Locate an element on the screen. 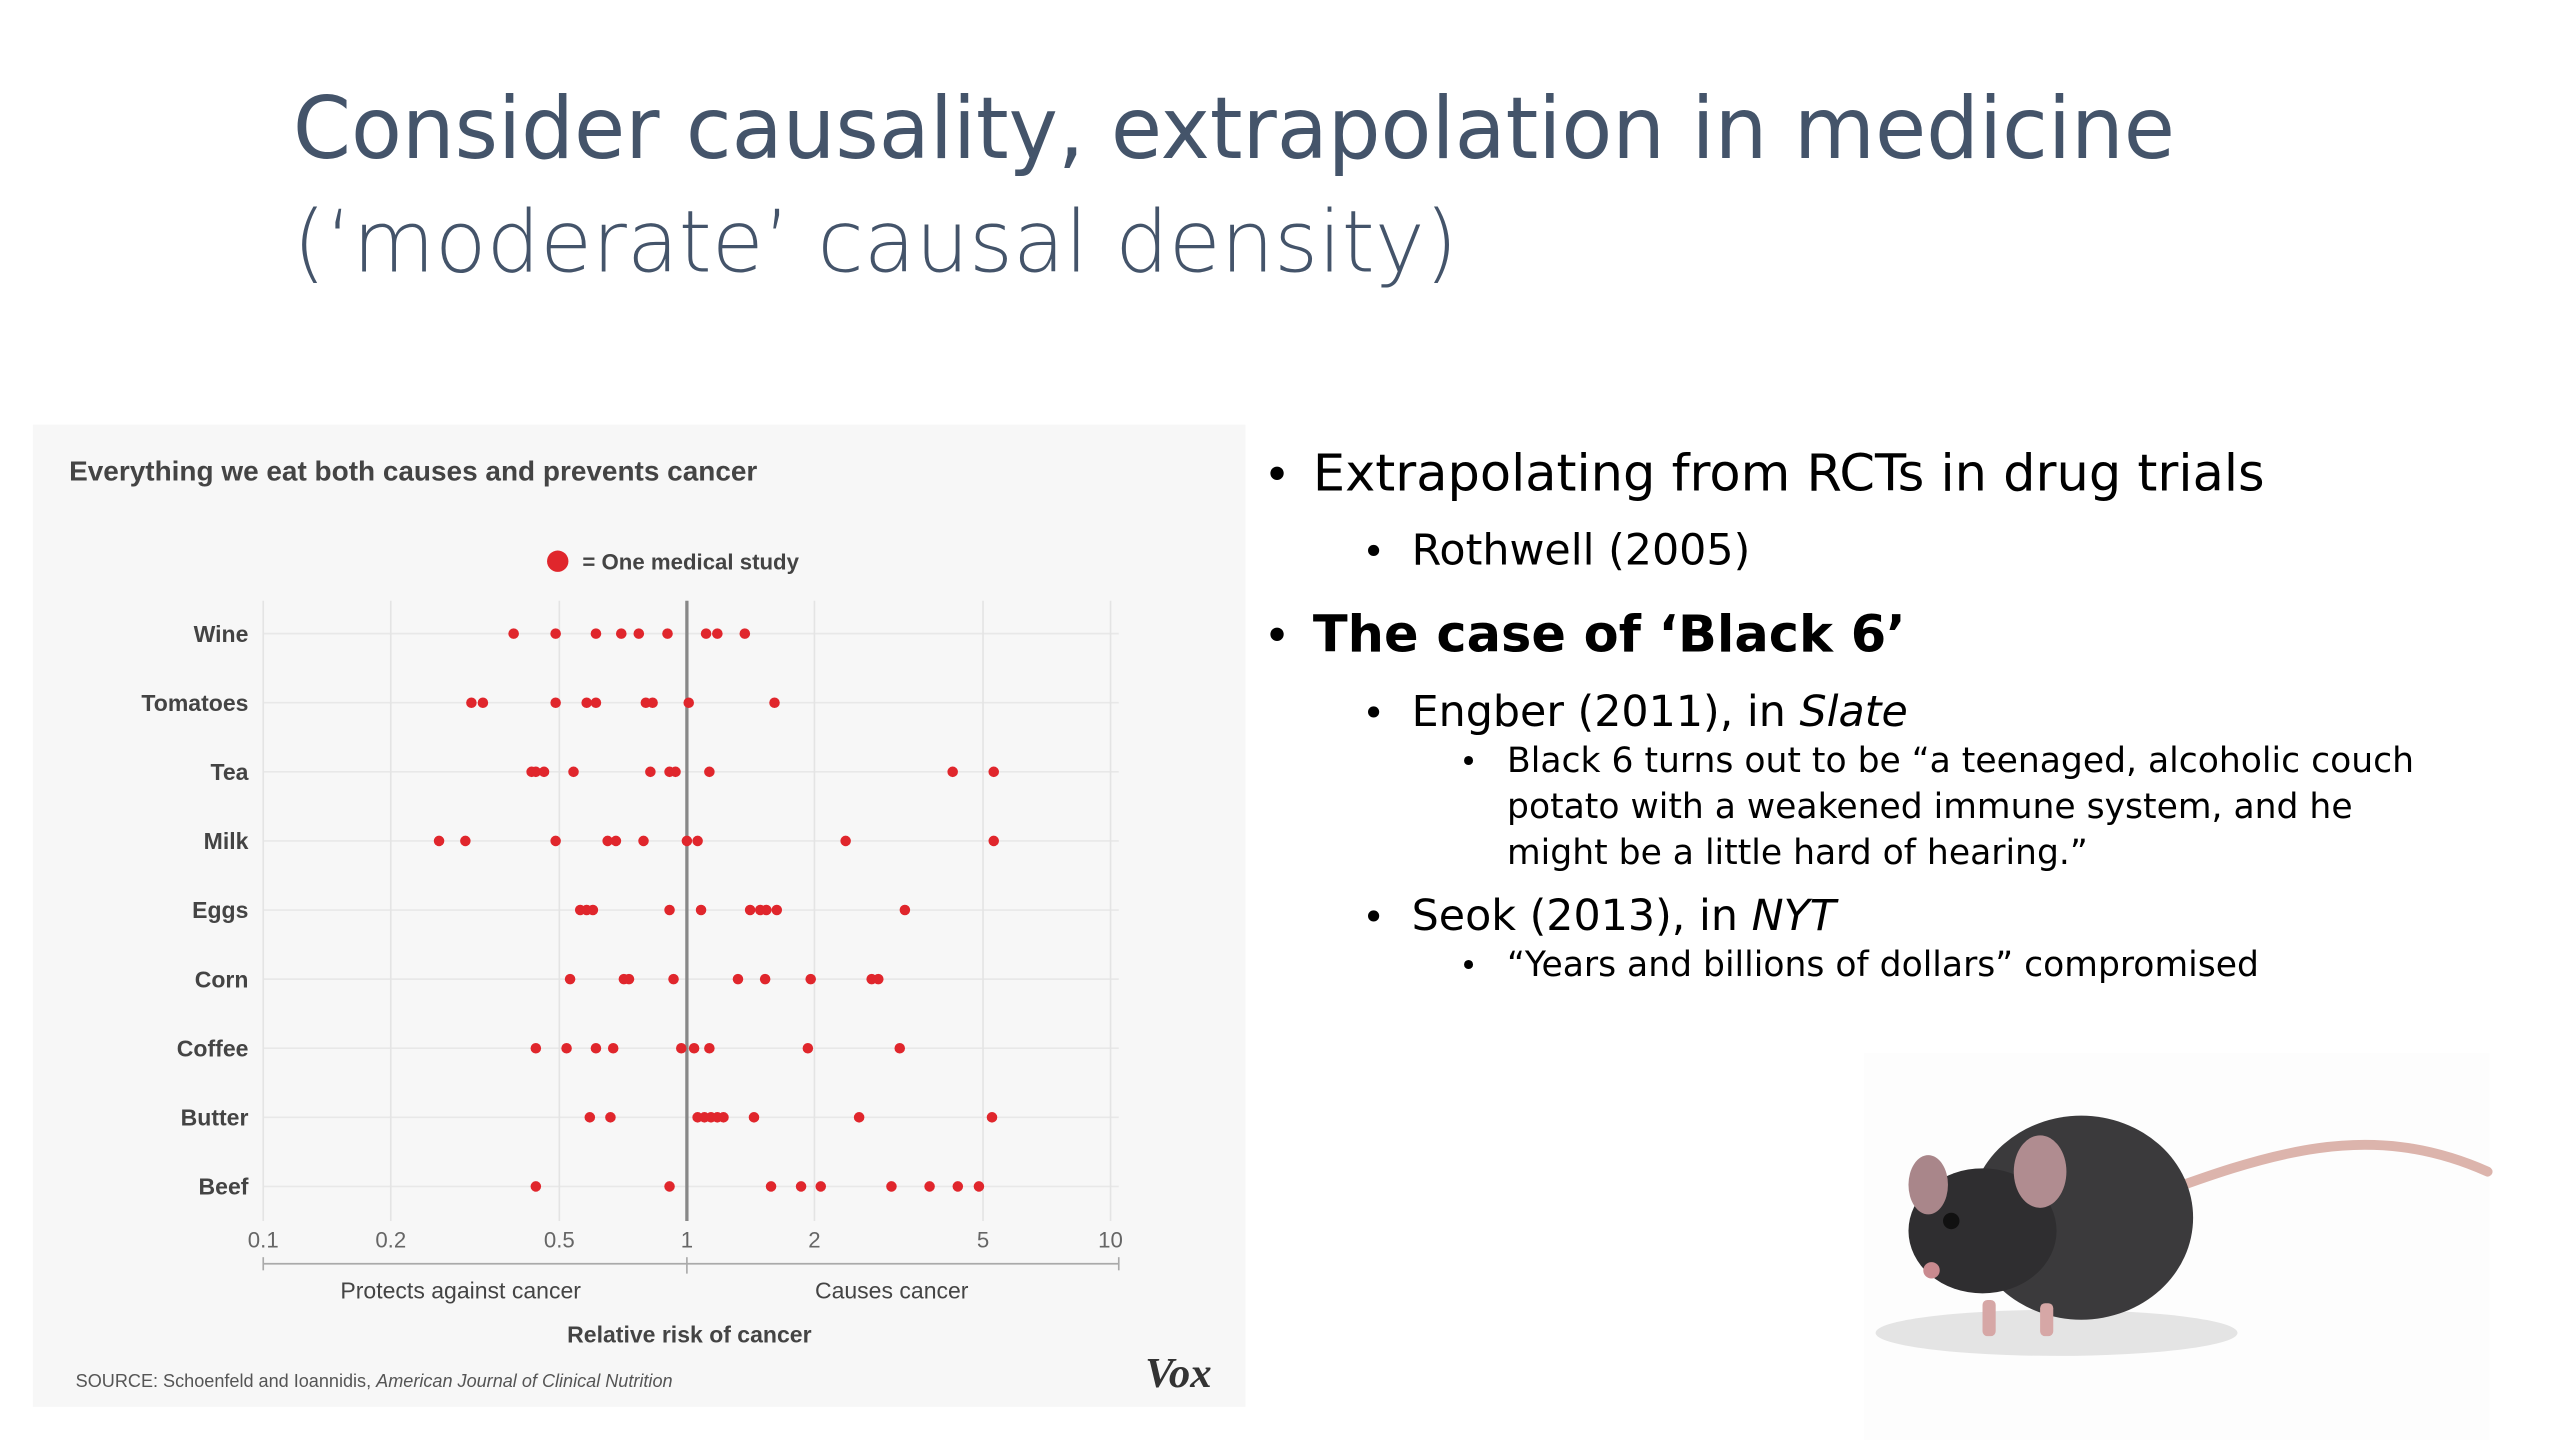 This screenshot has width=2560, height=1440. y-tick-label: Eggs is located at coordinates (220, 910).